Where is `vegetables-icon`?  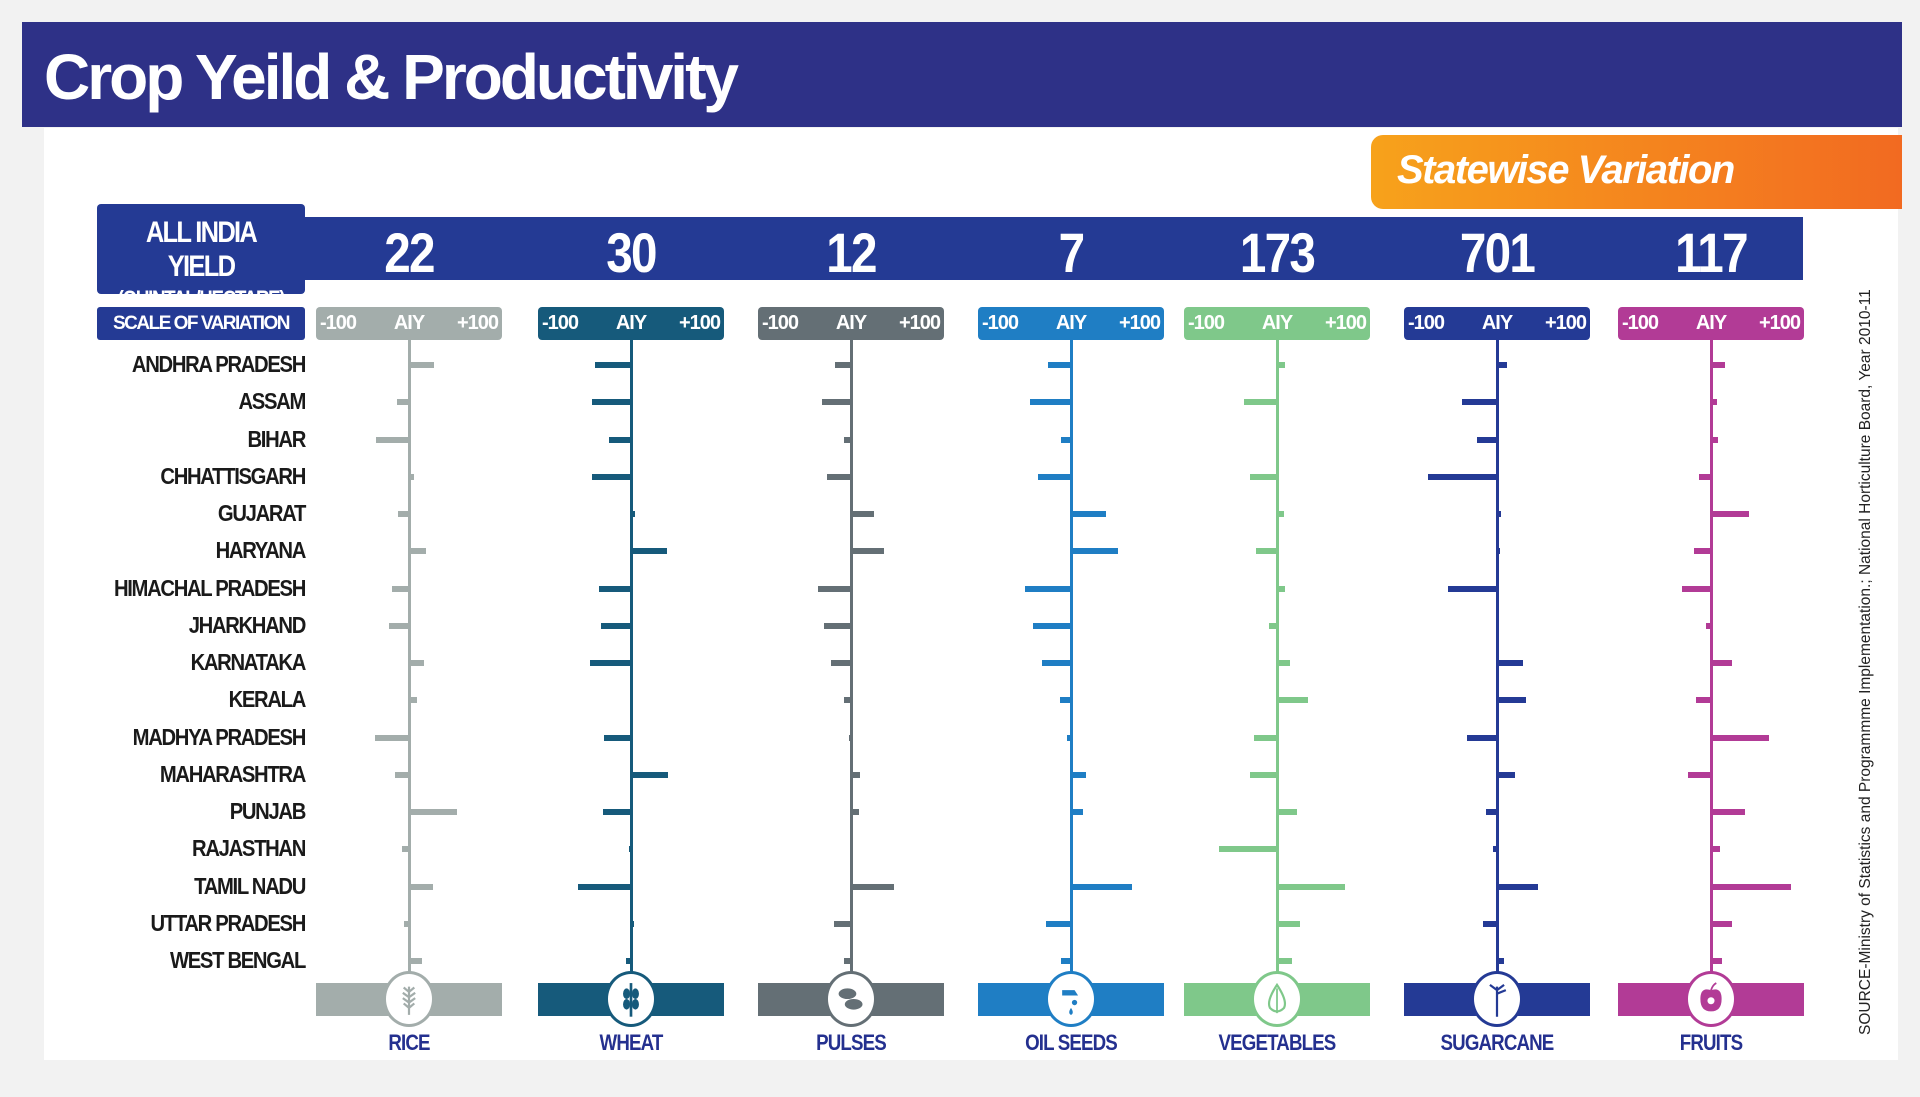 vegetables-icon is located at coordinates (1277, 999).